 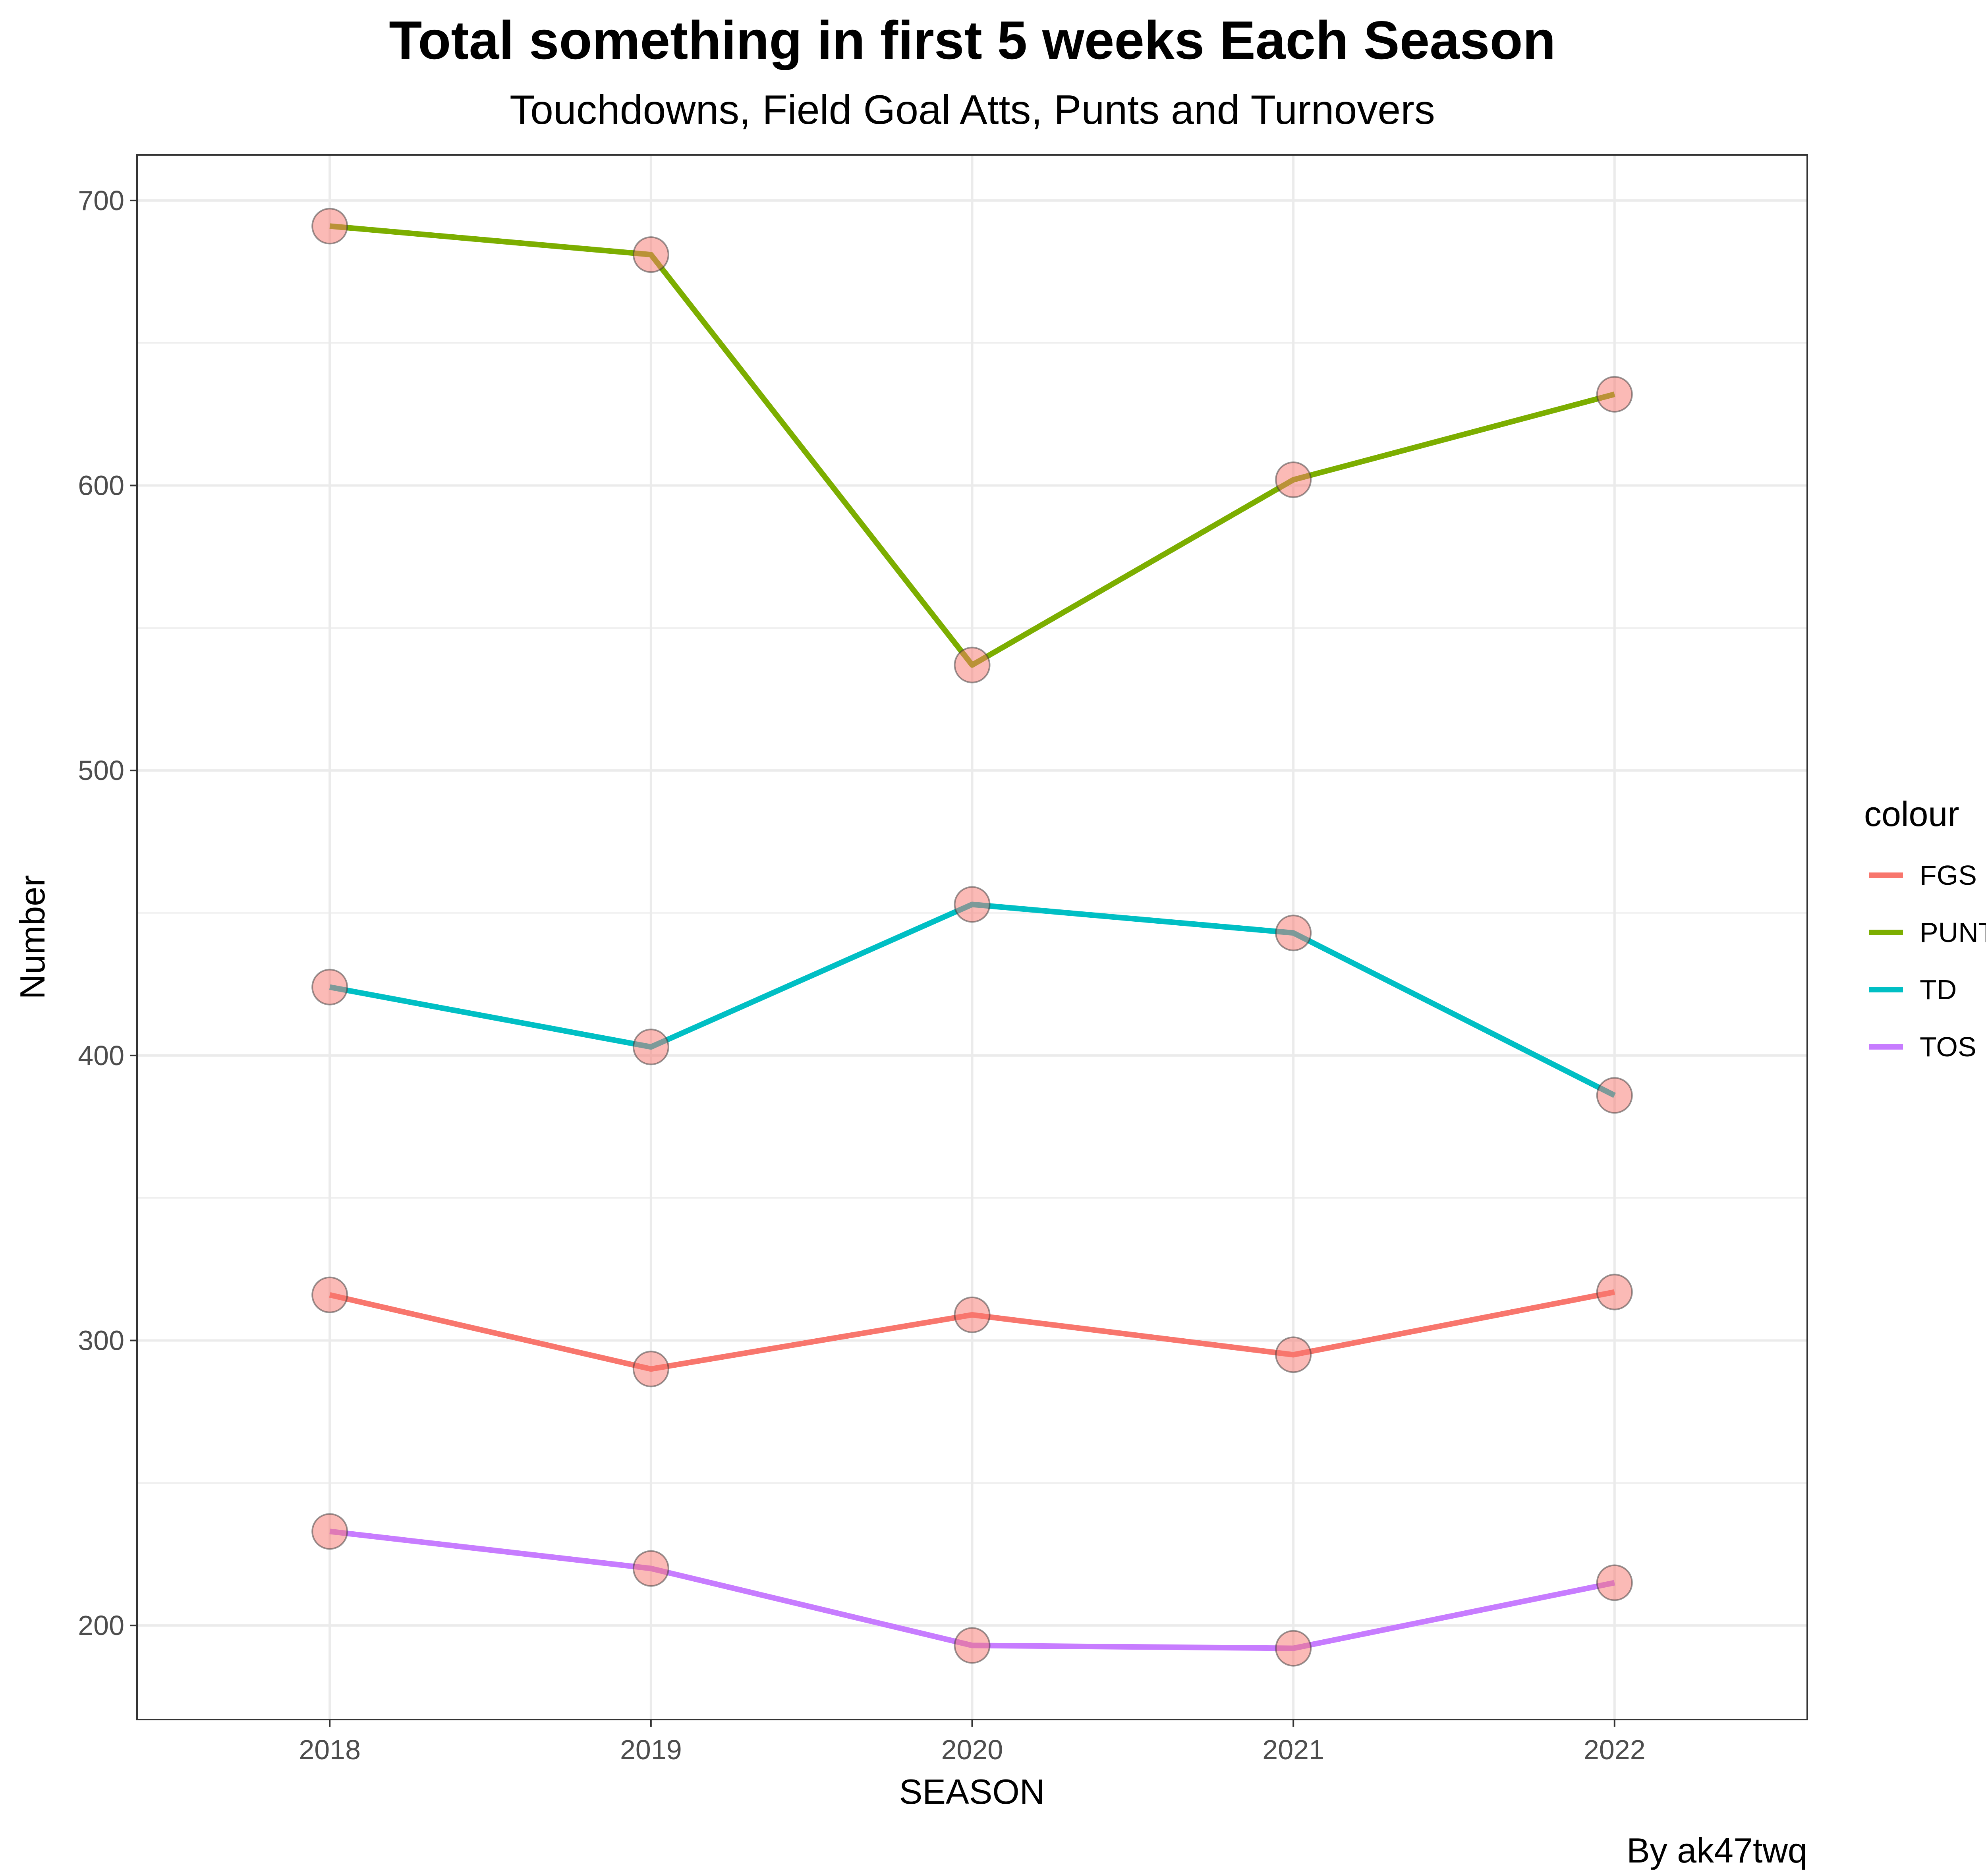 I want to click on x-tick-label: 2019, so click(x=651, y=1749).